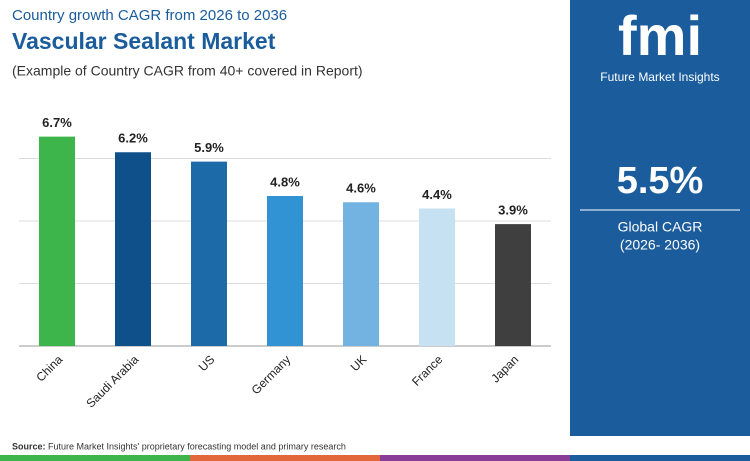  Describe the element at coordinates (659, 77) in the screenshot. I see `brand: Future Market Insights` at that location.